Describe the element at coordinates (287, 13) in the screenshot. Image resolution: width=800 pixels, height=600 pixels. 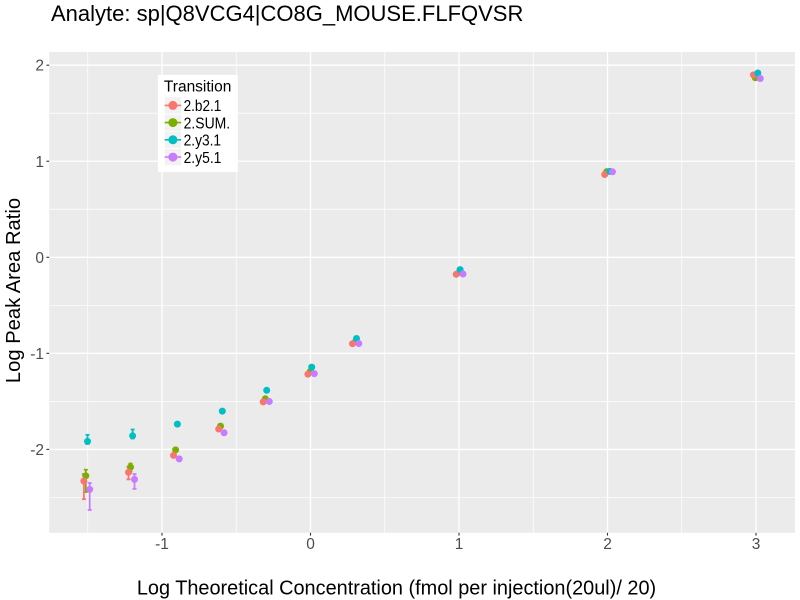
I see `svg-text:Analyte: sp|Q8VCG4|CO8G_MOUSE.: Analyte: sp|Q8VCG4|CO8G_MOUSE.FLFQVSR` at that location.